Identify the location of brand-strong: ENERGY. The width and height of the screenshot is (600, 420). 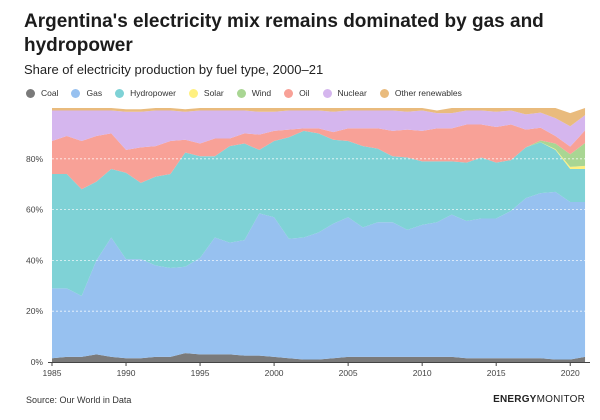
(515, 399).